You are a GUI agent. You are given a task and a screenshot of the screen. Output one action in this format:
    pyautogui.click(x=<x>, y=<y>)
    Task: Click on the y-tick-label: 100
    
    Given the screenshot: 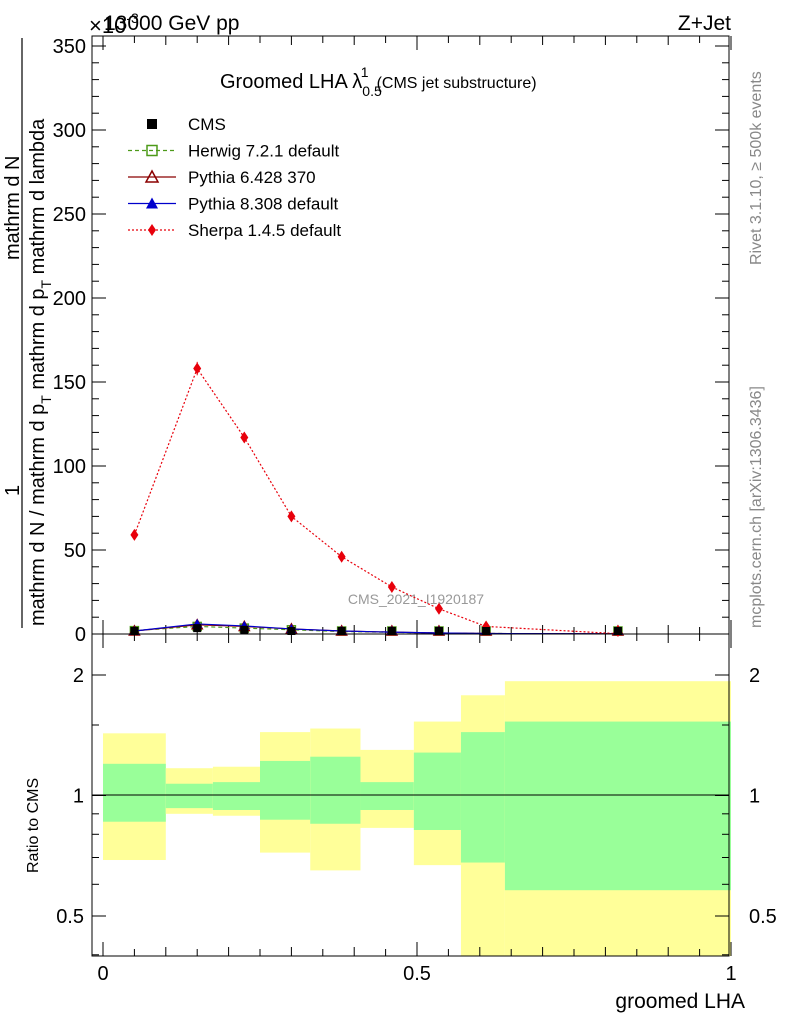 What is the action you would take?
    pyautogui.click(x=69, y=467)
    